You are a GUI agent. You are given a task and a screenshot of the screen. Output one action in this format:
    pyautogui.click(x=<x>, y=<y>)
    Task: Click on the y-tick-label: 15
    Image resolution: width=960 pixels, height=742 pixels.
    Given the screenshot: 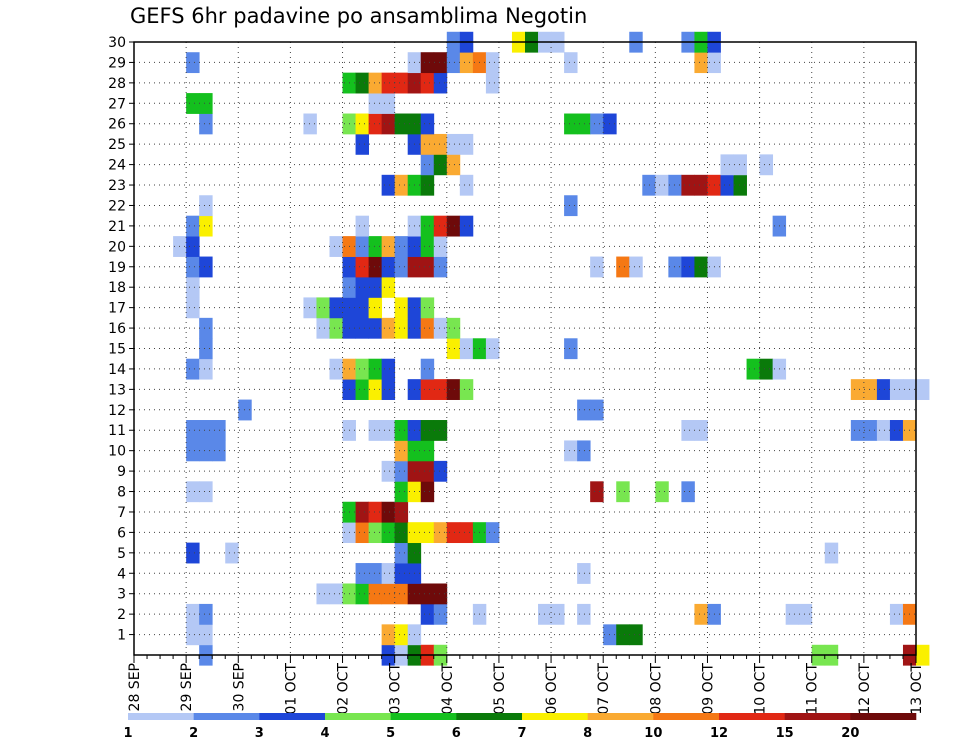 What is the action you would take?
    pyautogui.click(x=117, y=350)
    